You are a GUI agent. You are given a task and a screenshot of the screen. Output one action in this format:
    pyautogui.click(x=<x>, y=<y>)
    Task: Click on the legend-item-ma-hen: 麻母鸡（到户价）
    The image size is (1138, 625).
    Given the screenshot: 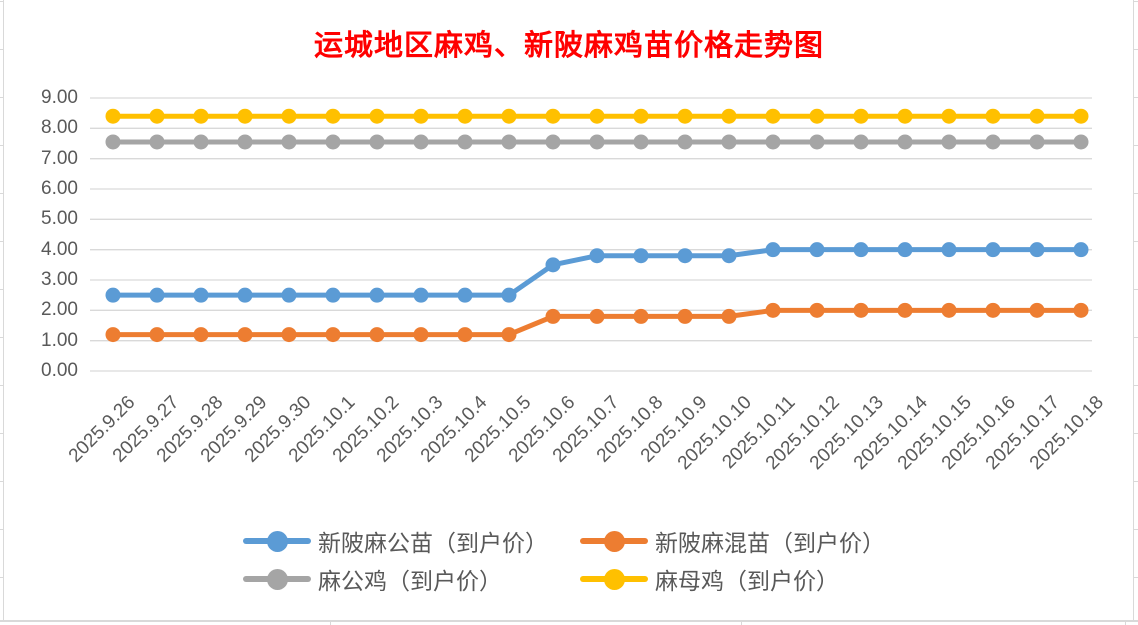 What is the action you would take?
    pyautogui.click(x=709, y=579)
    